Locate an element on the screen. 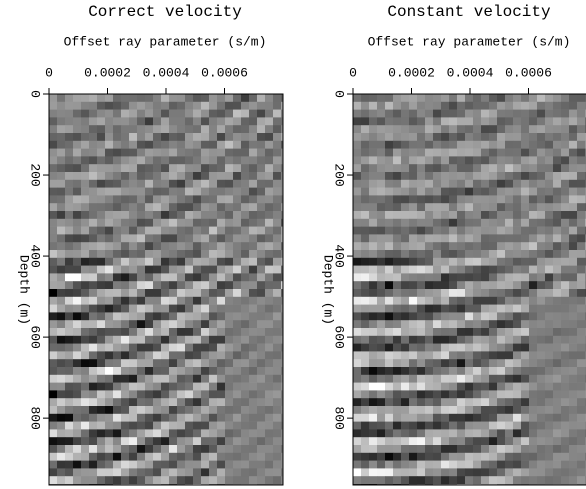 Image resolution: width=586 pixels, height=489 pixels. x-tick-label: 0.0004 is located at coordinates (166, 72).